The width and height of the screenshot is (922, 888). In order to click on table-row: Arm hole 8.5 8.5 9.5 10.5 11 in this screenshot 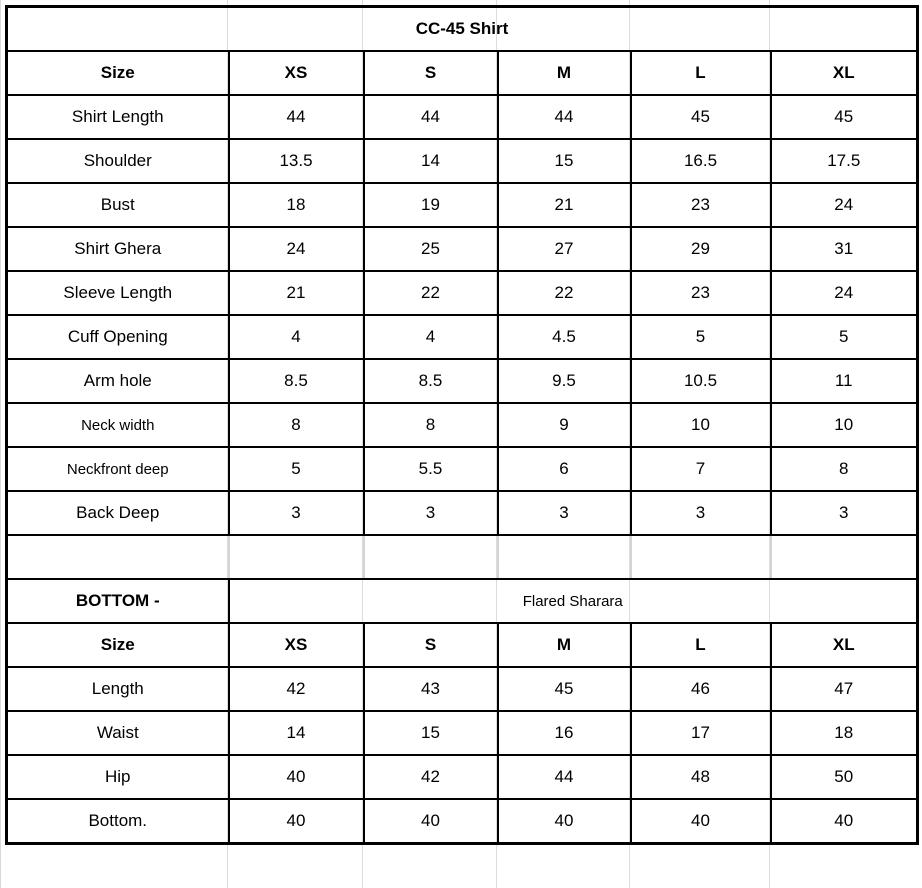, I will do `click(462, 381)`.